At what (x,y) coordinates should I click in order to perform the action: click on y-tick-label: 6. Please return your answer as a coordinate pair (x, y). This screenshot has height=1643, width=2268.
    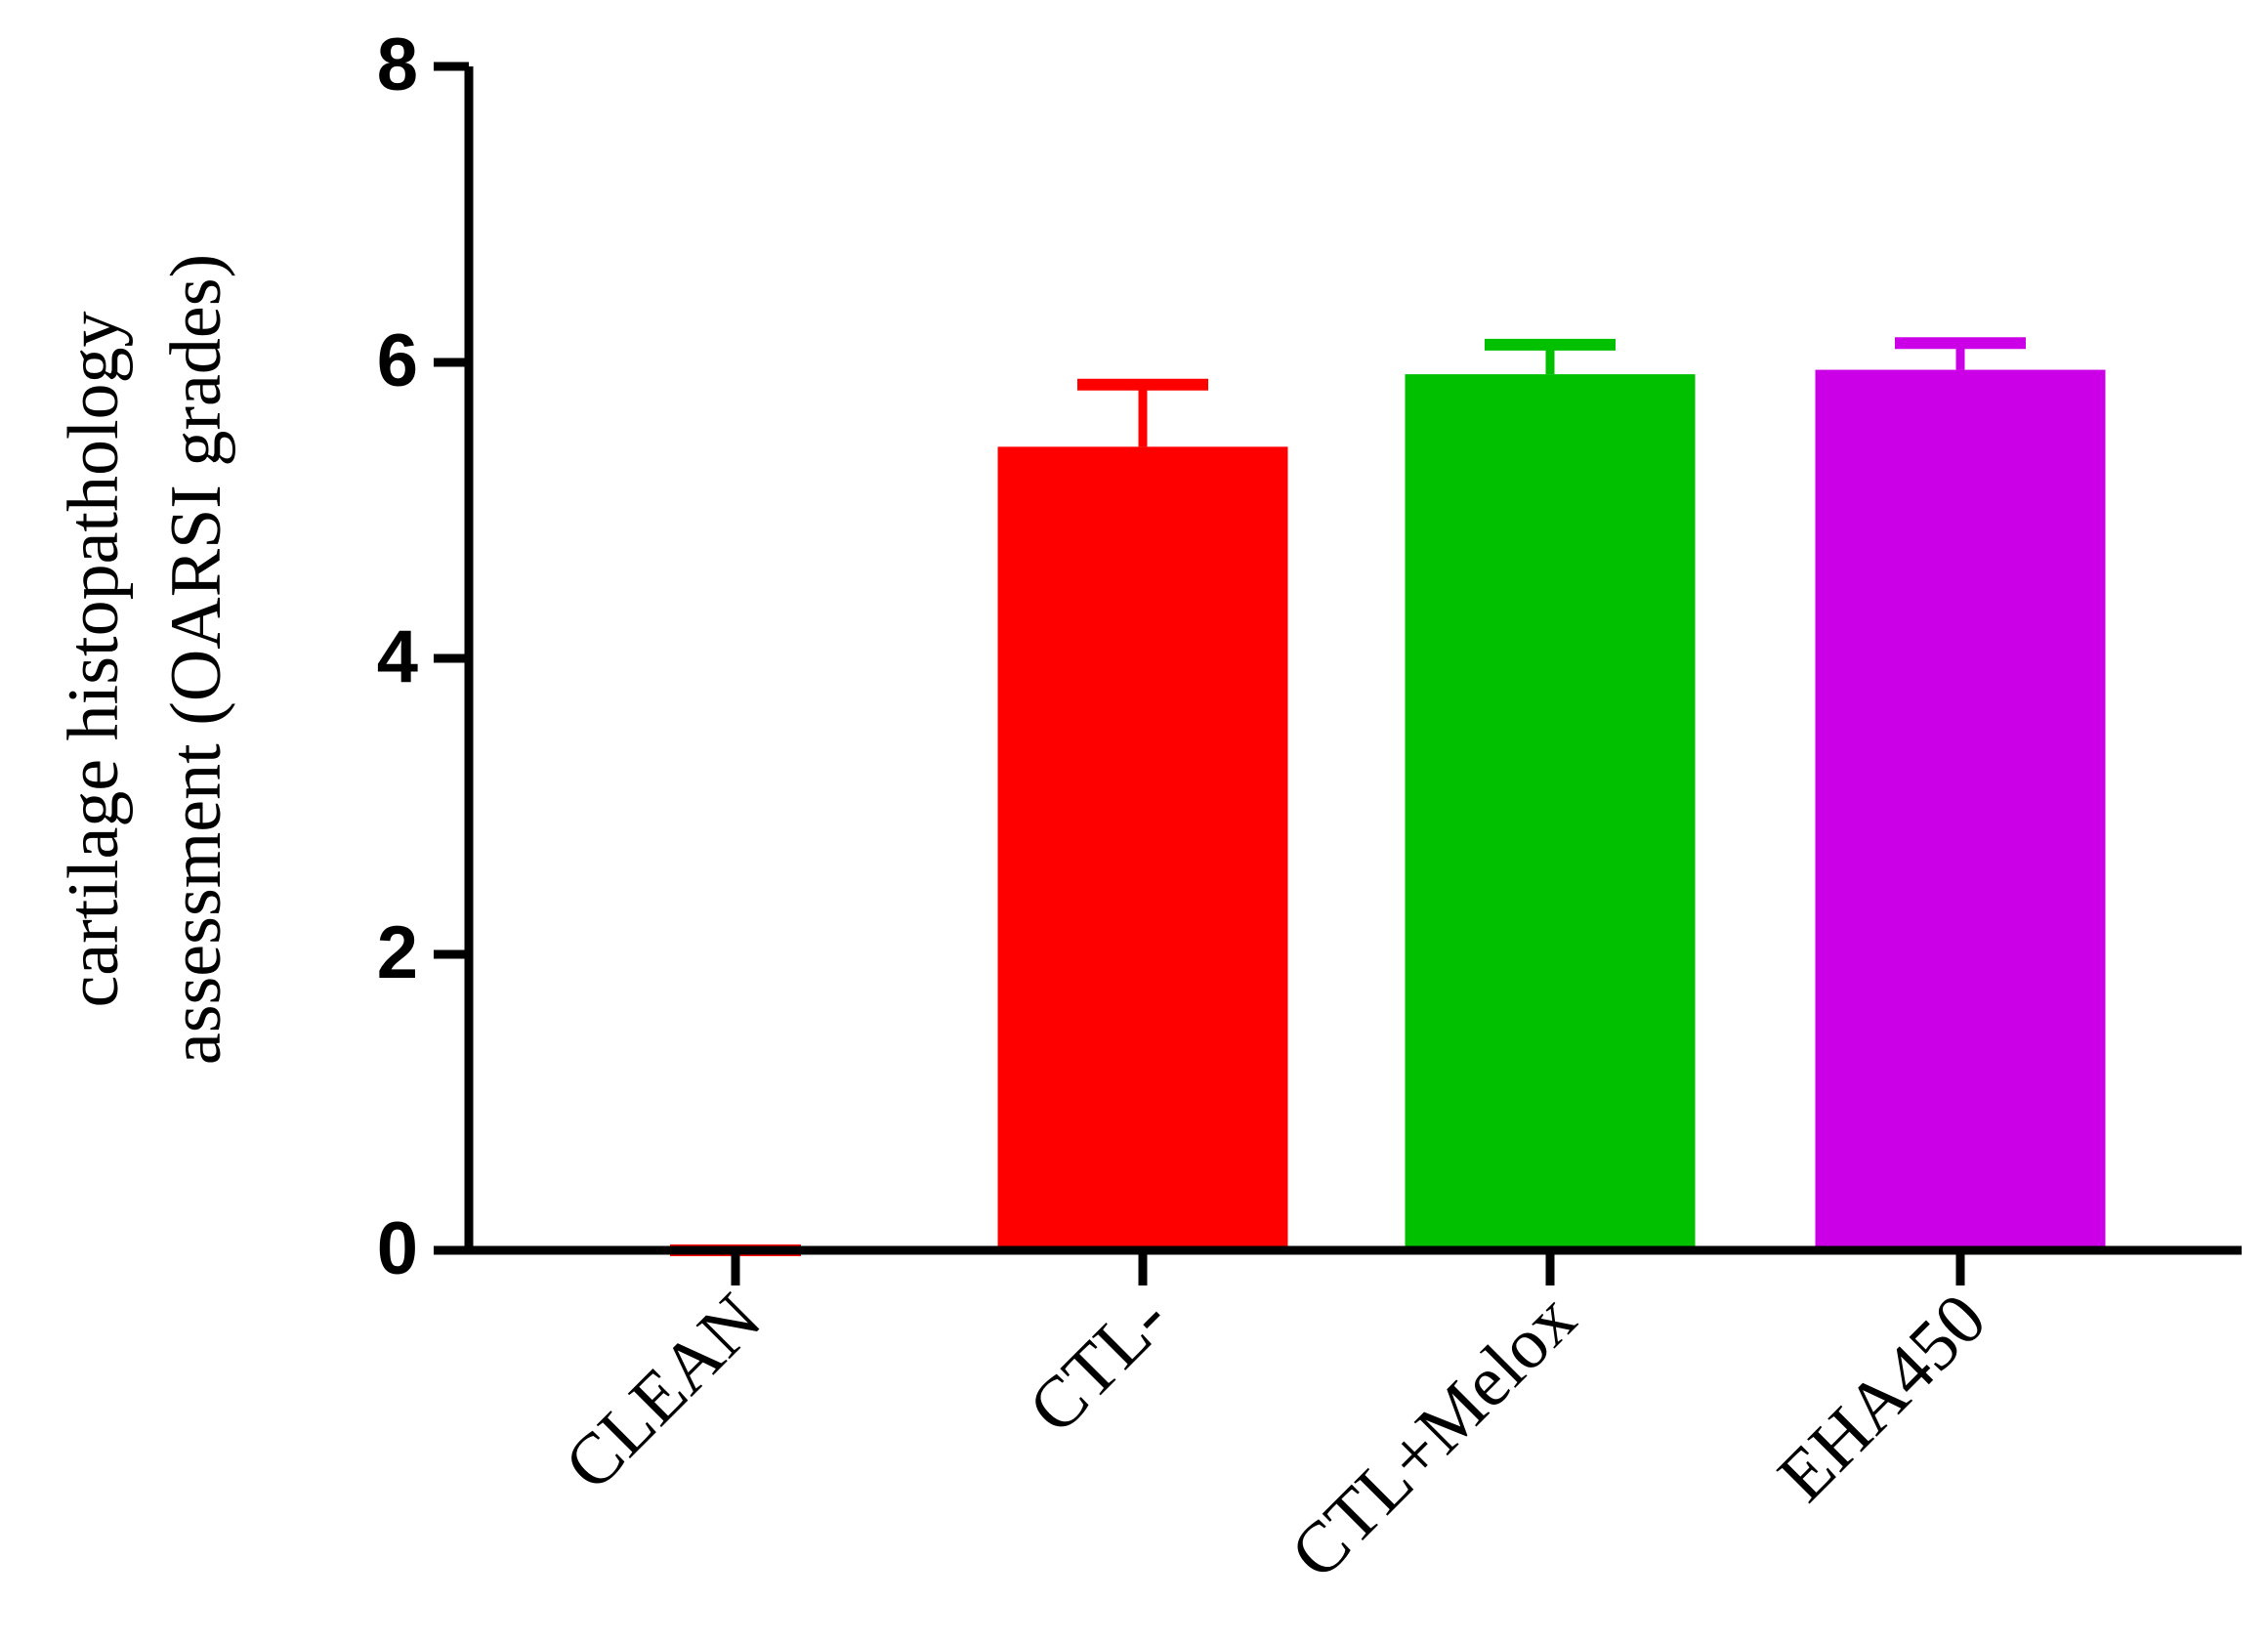
    Looking at the image, I should click on (397, 360).